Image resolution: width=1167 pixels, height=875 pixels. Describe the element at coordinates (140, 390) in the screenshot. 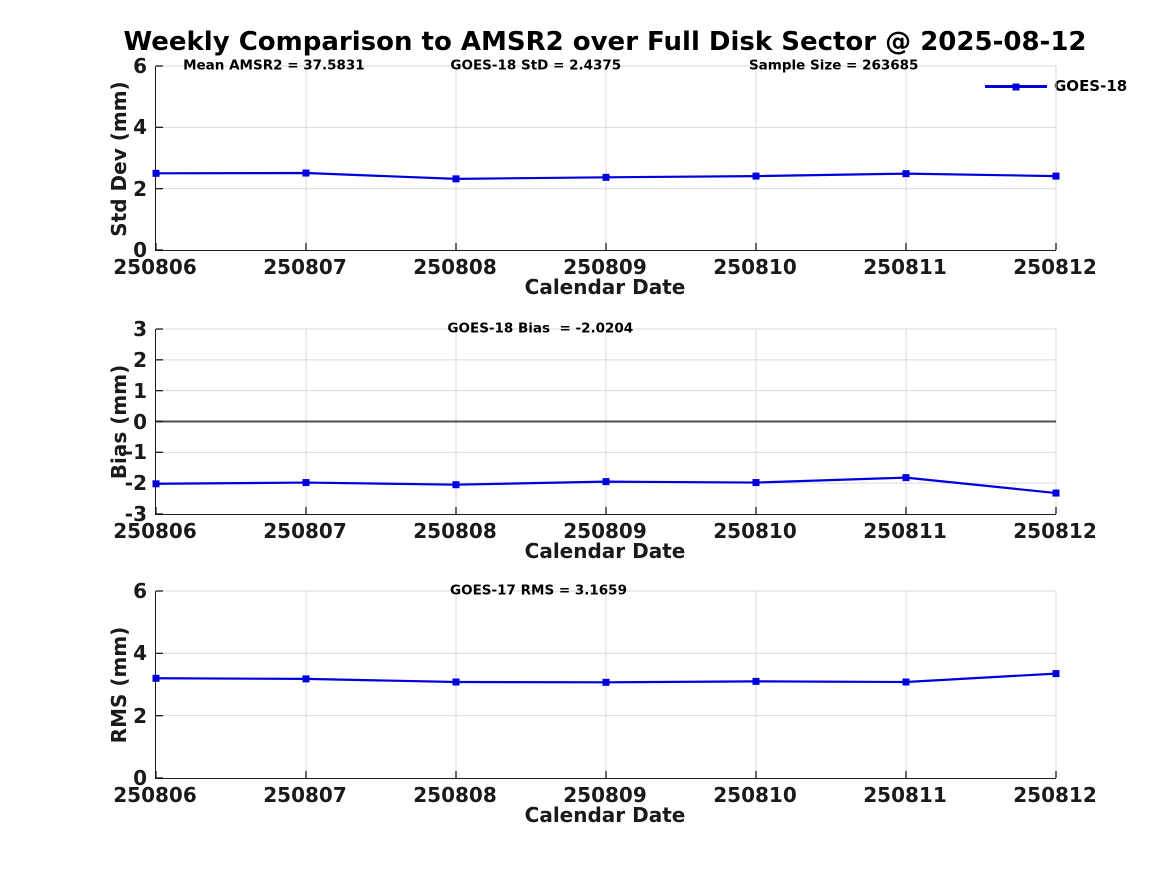

I see `y-tick-label: 1` at that location.